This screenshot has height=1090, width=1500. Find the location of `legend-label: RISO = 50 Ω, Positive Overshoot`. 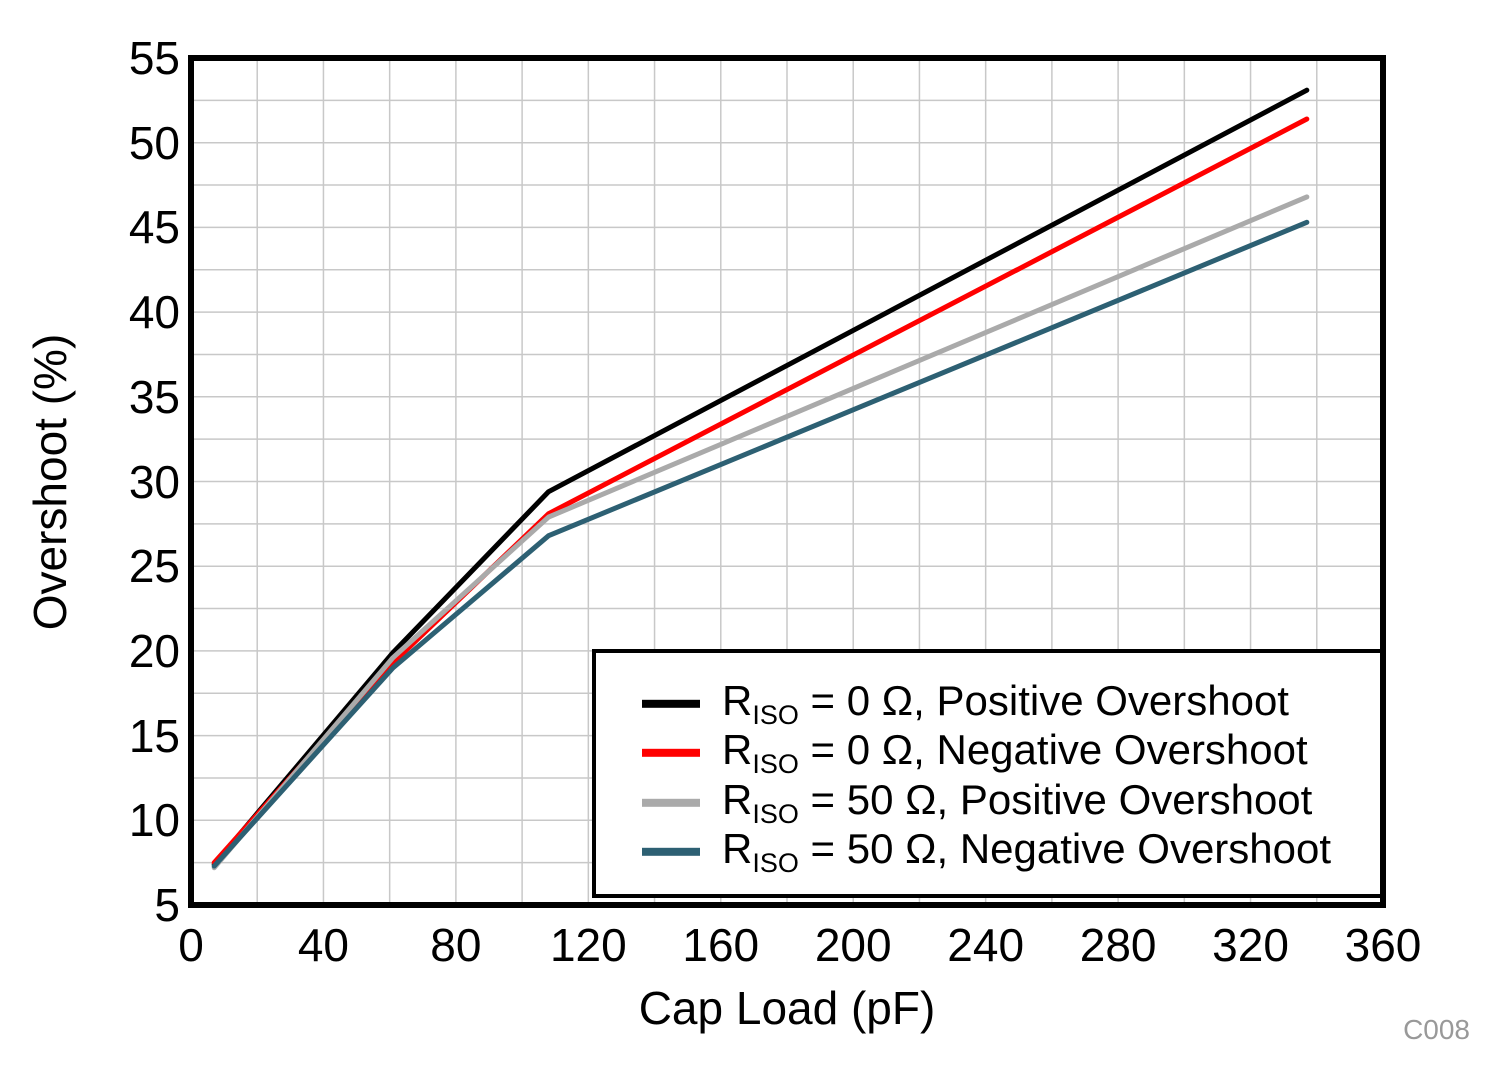

legend-label: RISO = 50 Ω, Positive Overshoot is located at coordinates (1017, 802).